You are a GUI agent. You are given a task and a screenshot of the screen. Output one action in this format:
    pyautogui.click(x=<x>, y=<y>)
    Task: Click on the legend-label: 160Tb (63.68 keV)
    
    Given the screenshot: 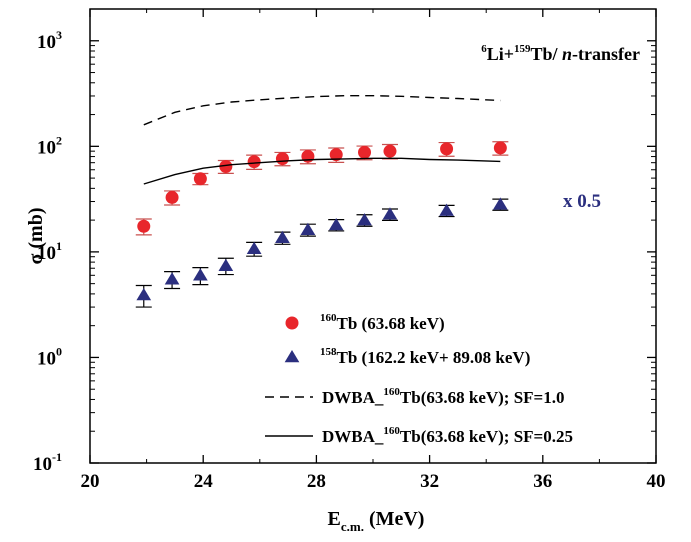 What is the action you would take?
    pyautogui.click(x=382, y=322)
    